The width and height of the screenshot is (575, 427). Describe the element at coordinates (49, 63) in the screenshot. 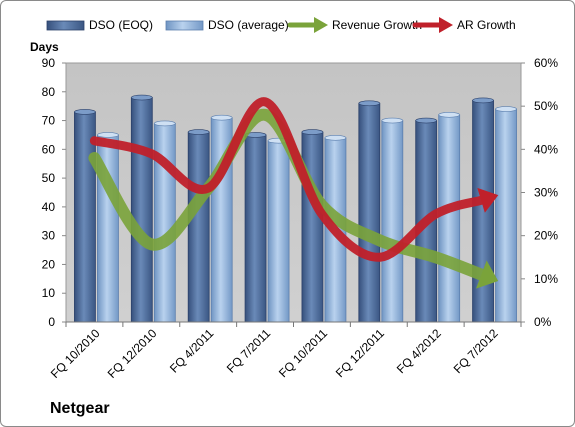

I see `y-tick-label: 90` at that location.